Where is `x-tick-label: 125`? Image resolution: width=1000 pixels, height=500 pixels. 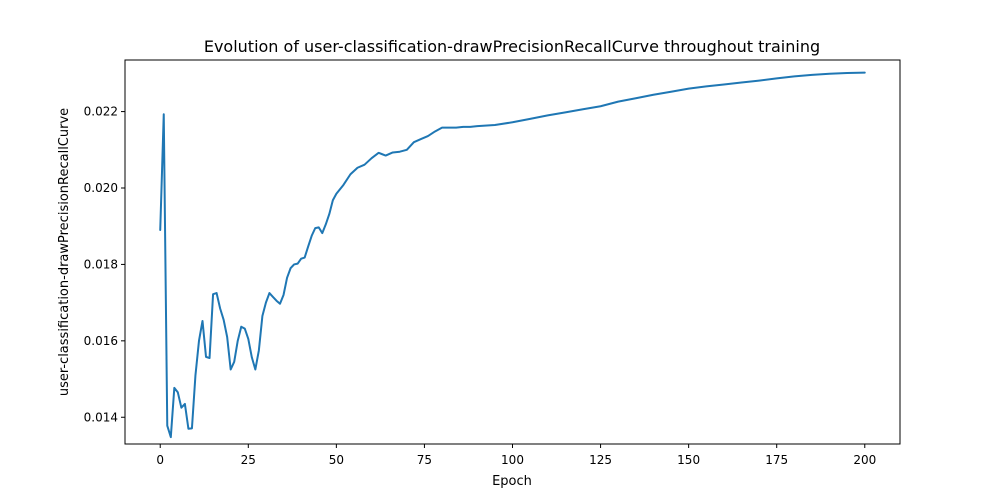
x-tick-label: 125 is located at coordinates (600, 460).